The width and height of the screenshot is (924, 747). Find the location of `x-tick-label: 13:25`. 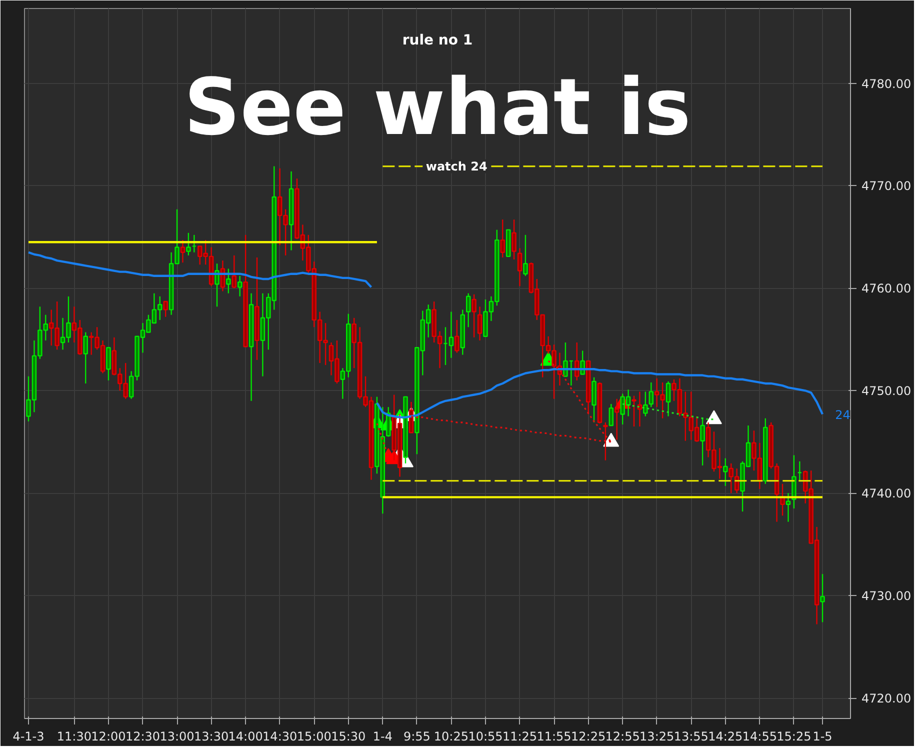

x-tick-label: 13:25 is located at coordinates (657, 737).